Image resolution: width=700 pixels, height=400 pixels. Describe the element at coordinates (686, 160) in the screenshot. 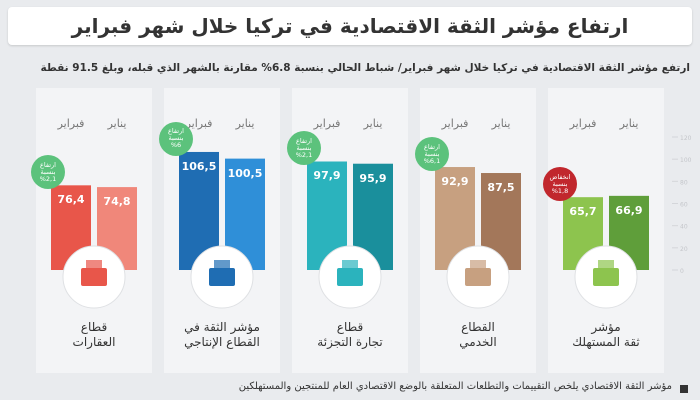

I see `y-tick-label: 100` at that location.